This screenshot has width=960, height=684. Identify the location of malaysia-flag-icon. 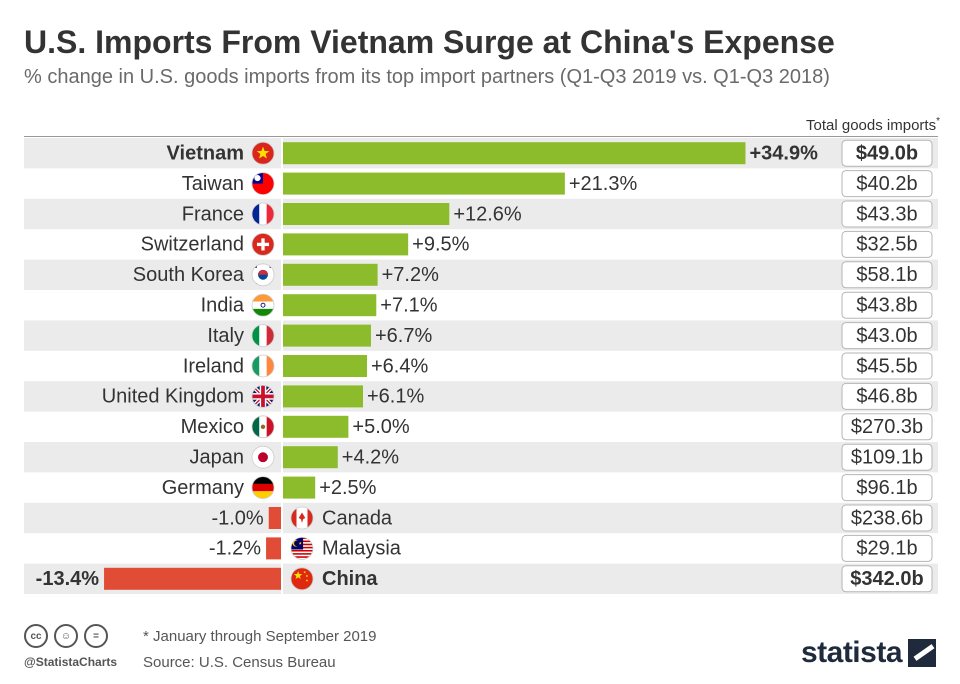
(302, 548).